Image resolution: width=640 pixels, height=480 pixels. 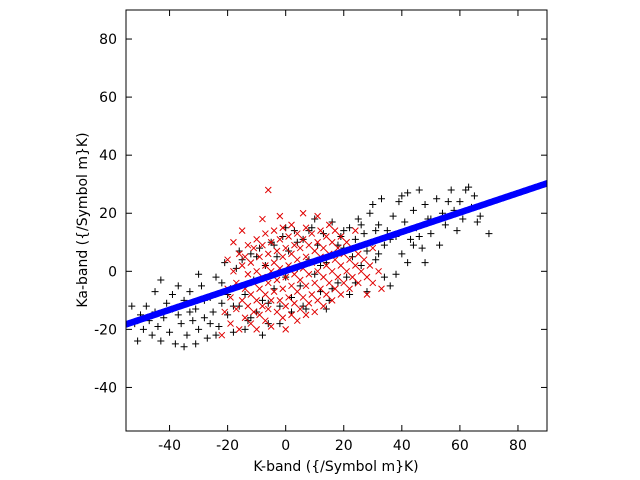 What do you see at coordinates (105, 330) in the screenshot?
I see `y-tick-label: -20` at bounding box center [105, 330].